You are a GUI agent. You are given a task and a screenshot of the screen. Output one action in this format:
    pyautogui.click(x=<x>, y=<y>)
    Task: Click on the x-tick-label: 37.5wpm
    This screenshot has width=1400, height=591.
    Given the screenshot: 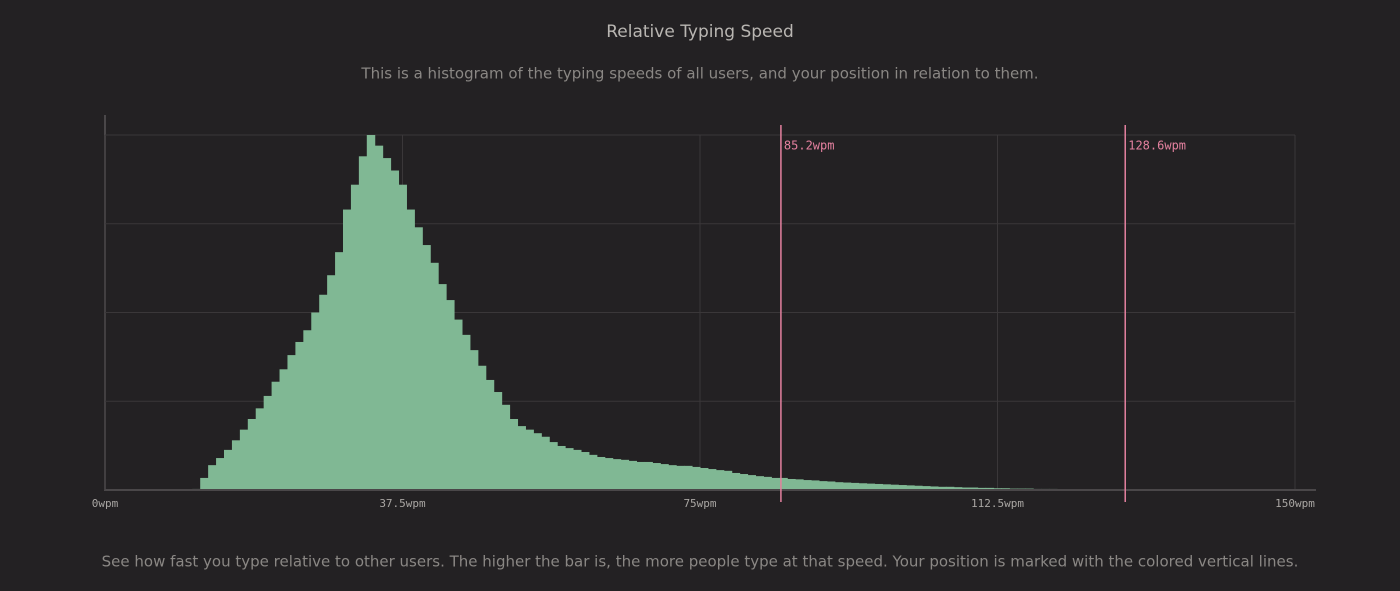 What is the action you would take?
    pyautogui.click(x=402, y=503)
    